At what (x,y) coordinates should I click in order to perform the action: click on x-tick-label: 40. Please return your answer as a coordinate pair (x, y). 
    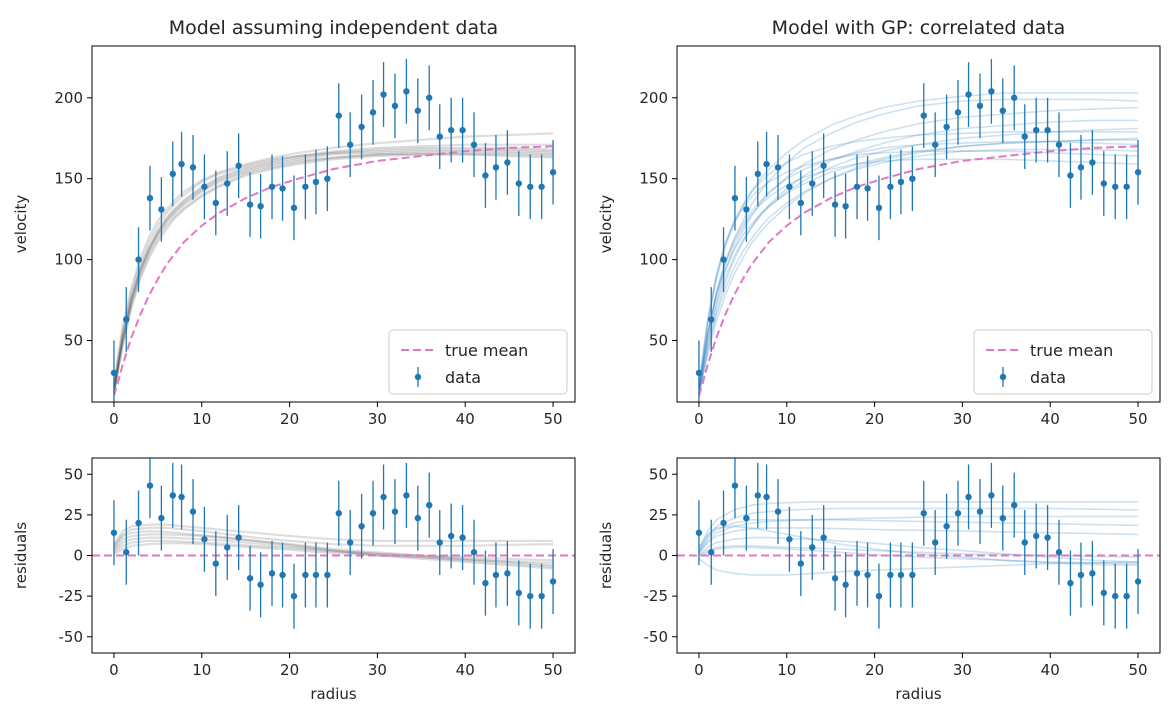
    Looking at the image, I should click on (1050, 670).